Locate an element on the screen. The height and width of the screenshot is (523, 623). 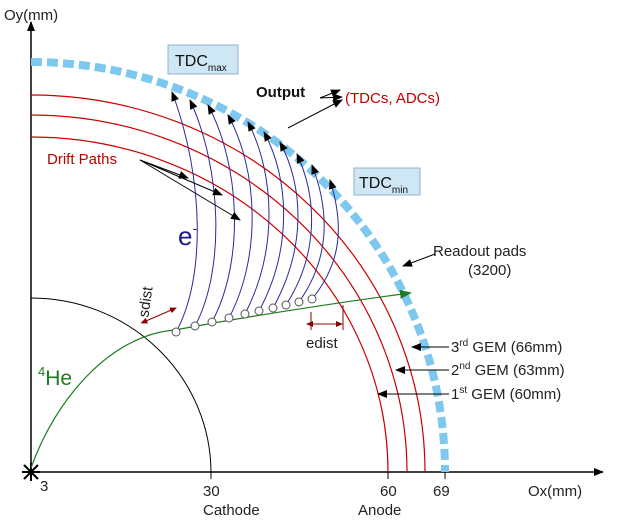
tdc-max-box is located at coordinates (203, 59).